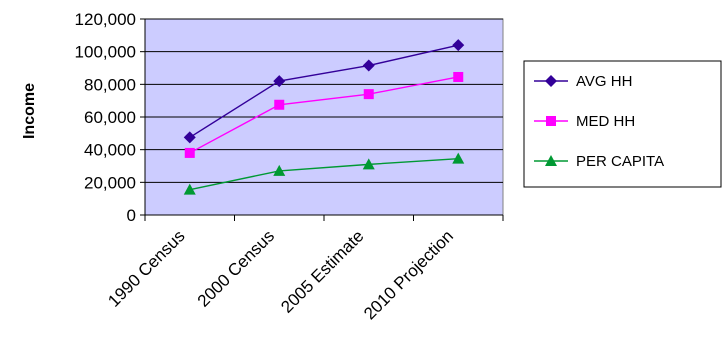 This screenshot has height=352, width=728. I want to click on x-tick-label: 2000 Census, so click(236, 268).